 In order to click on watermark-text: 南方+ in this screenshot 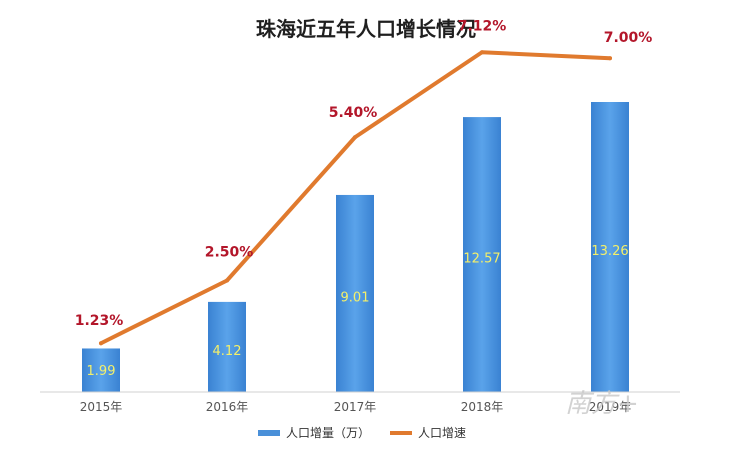, I will do `click(602, 404)`.